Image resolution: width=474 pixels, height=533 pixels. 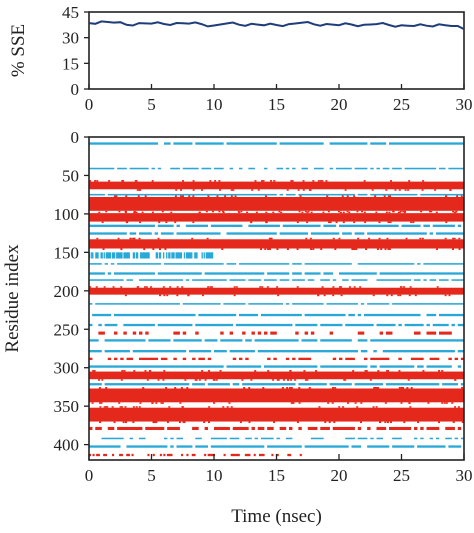 What do you see at coordinates (276, 516) in the screenshot?
I see `time-x-axis-label: Time (nsec)` at bounding box center [276, 516].